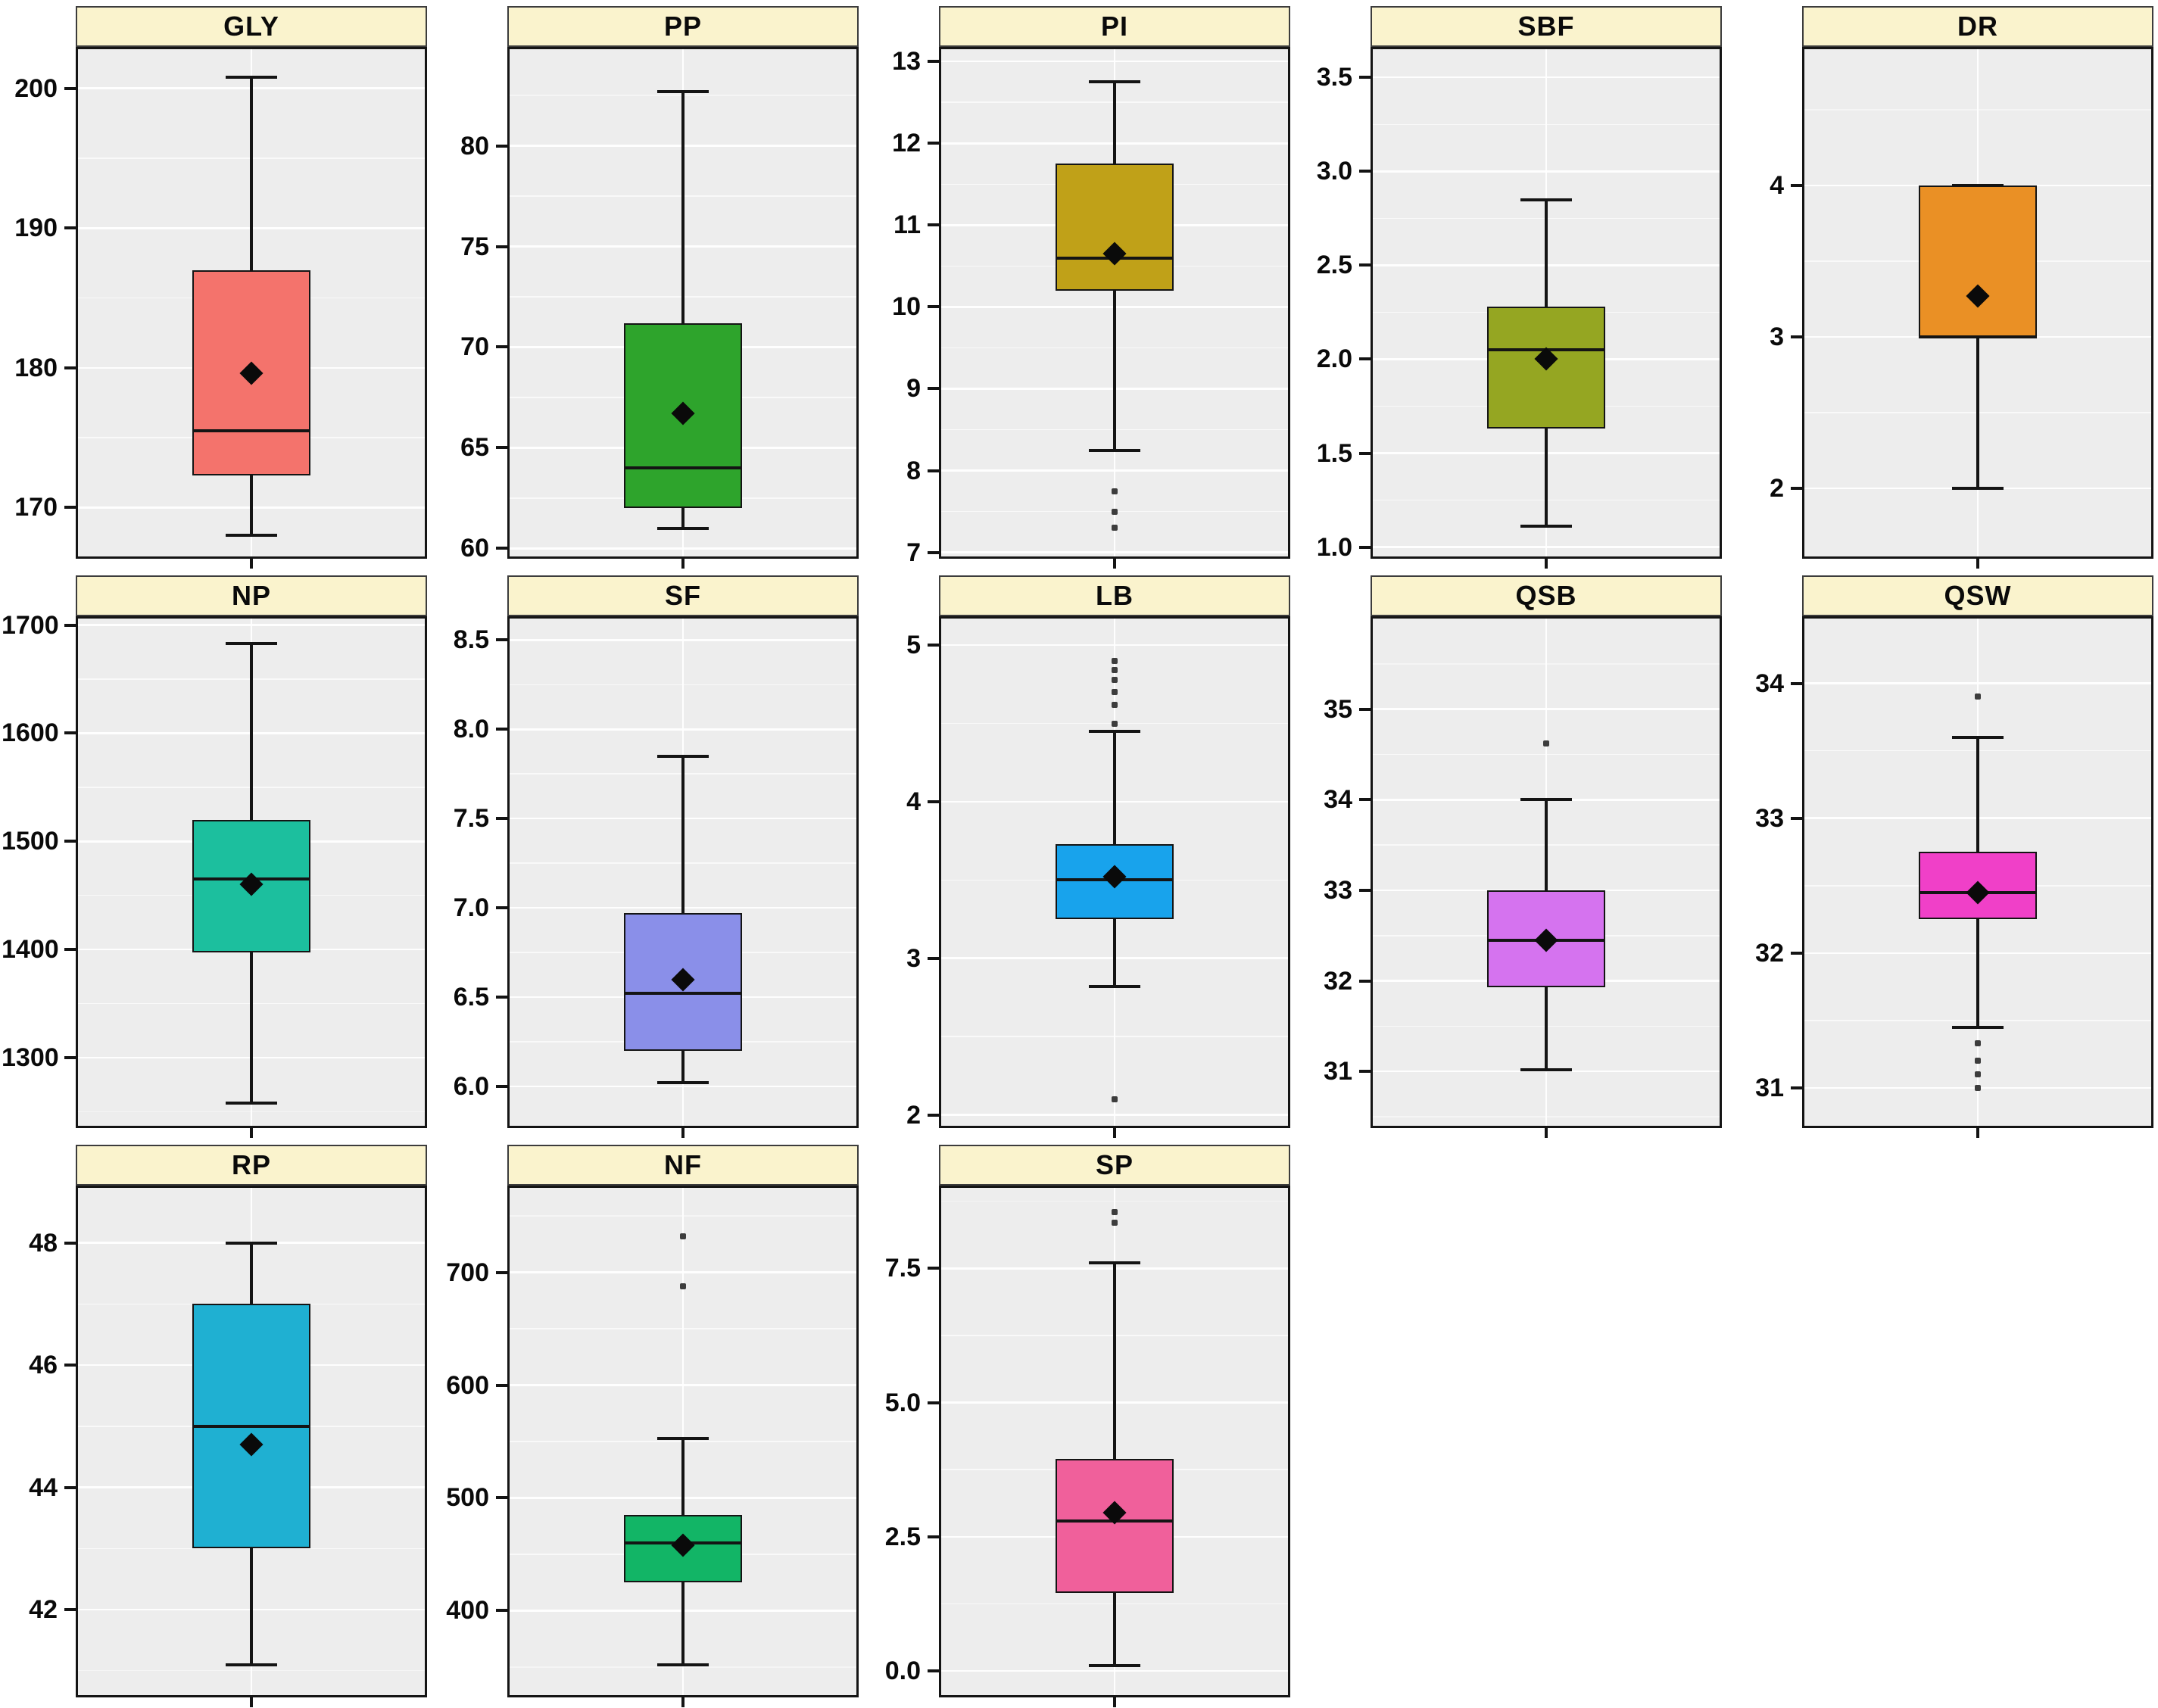  I want to click on x-tick-mark, so click(1114, 564).